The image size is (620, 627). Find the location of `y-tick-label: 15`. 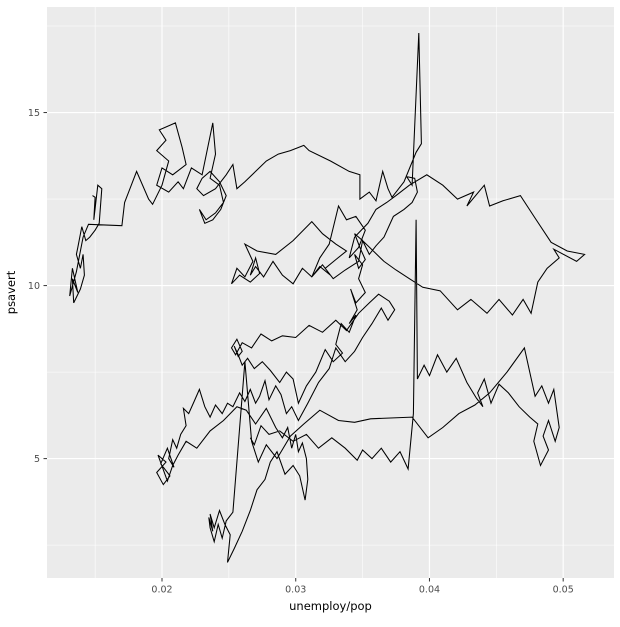

y-tick-label: 15 is located at coordinates (34, 113).